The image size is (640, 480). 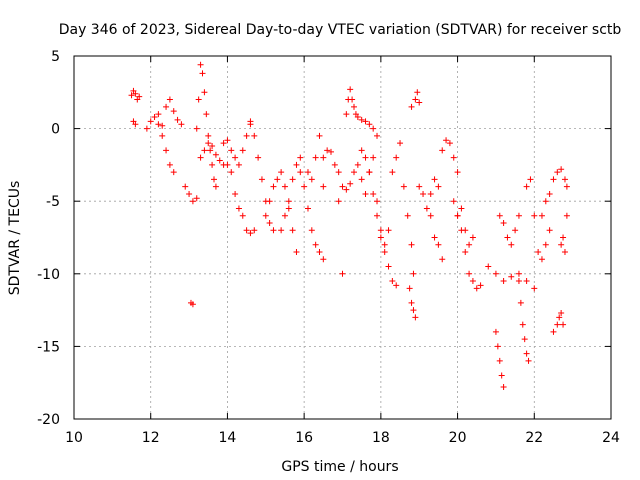 What do you see at coordinates (55, 57) in the screenshot?
I see `y-tick-label: 5` at bounding box center [55, 57].